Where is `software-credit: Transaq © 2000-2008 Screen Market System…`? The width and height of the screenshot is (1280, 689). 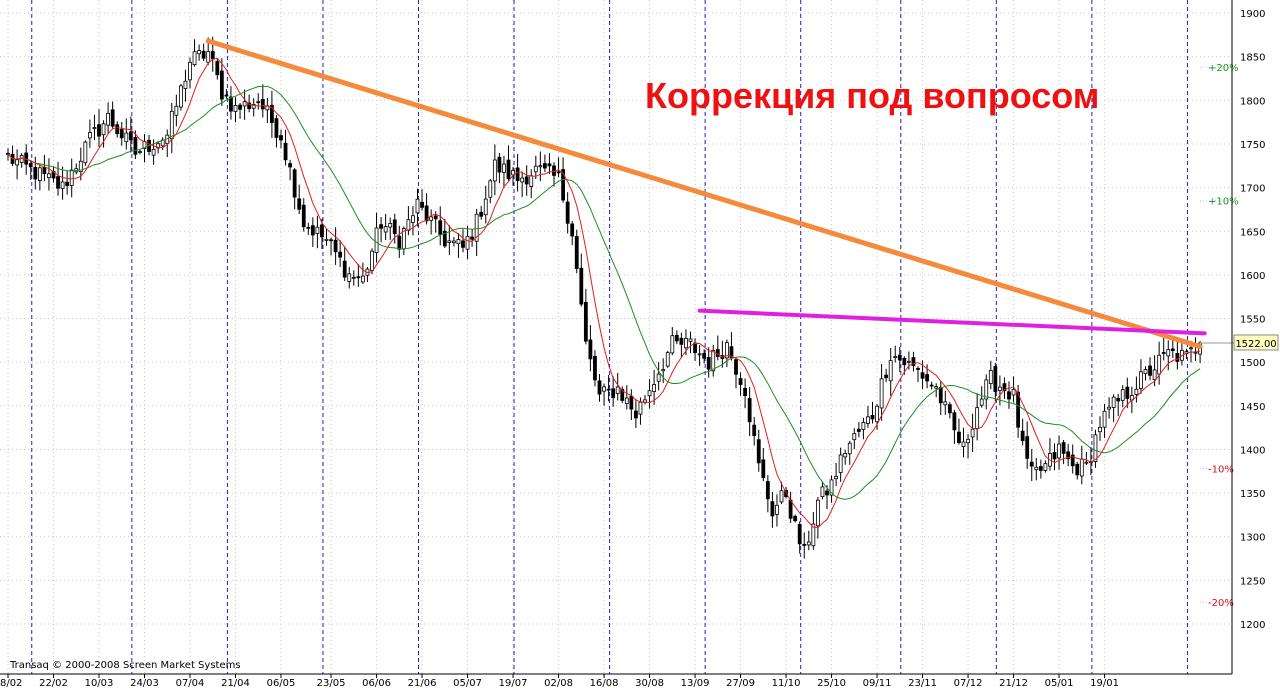 software-credit: Transaq © 2000-2008 Screen Market System… is located at coordinates (125, 665).